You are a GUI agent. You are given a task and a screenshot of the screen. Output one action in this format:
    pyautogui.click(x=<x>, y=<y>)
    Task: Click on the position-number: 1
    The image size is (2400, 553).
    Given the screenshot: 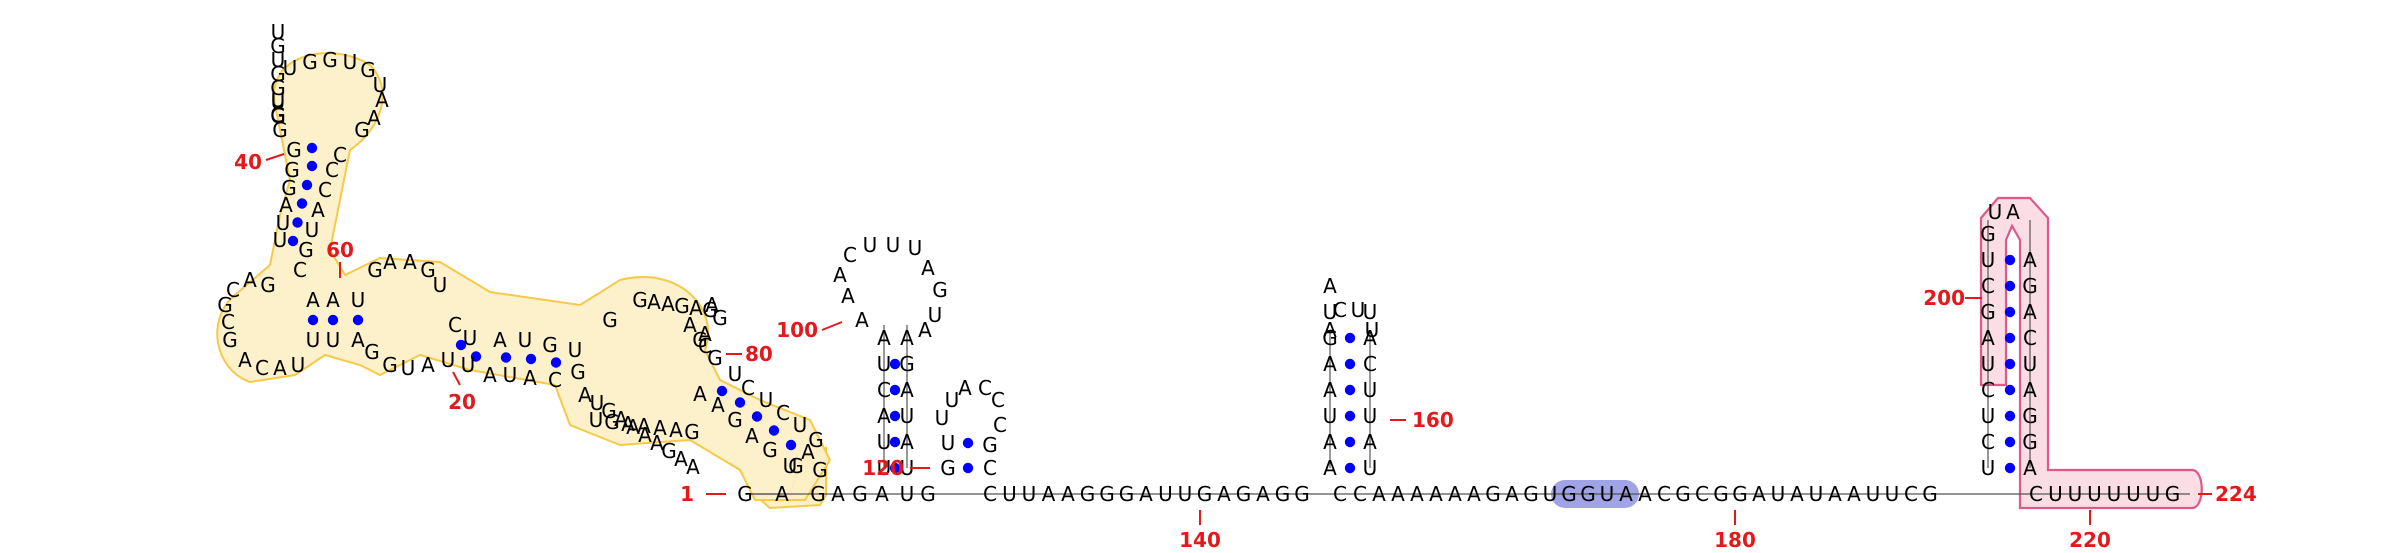 What is the action you would take?
    pyautogui.click(x=687, y=494)
    